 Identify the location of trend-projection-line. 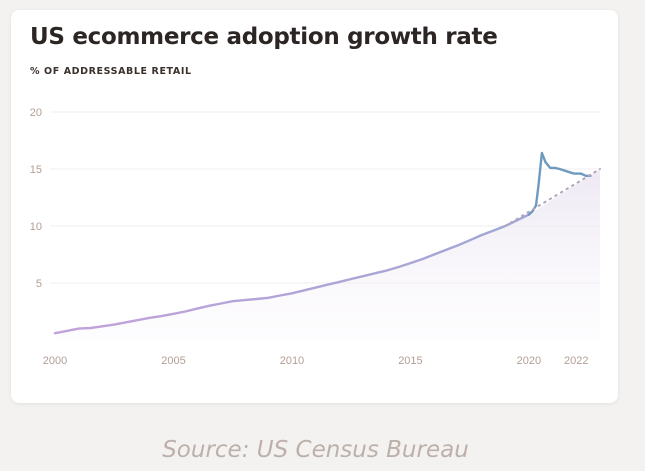
(552, 197).